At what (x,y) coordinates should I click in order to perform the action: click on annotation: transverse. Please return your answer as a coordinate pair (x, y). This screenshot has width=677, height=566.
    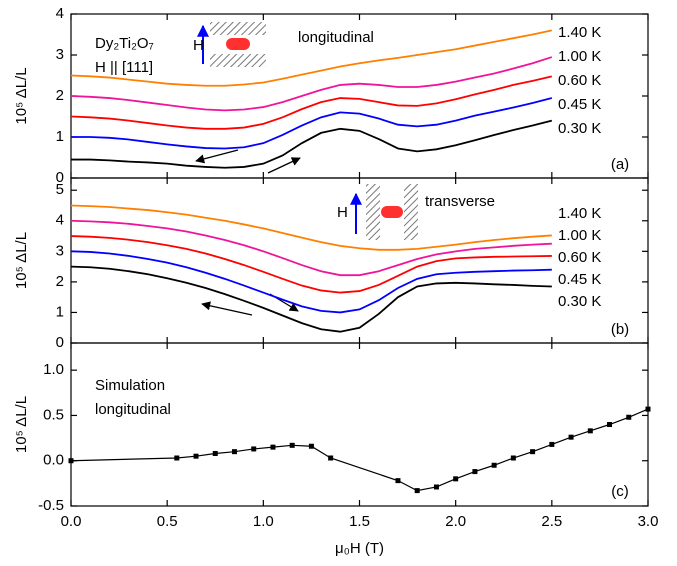
    Looking at the image, I should click on (460, 201).